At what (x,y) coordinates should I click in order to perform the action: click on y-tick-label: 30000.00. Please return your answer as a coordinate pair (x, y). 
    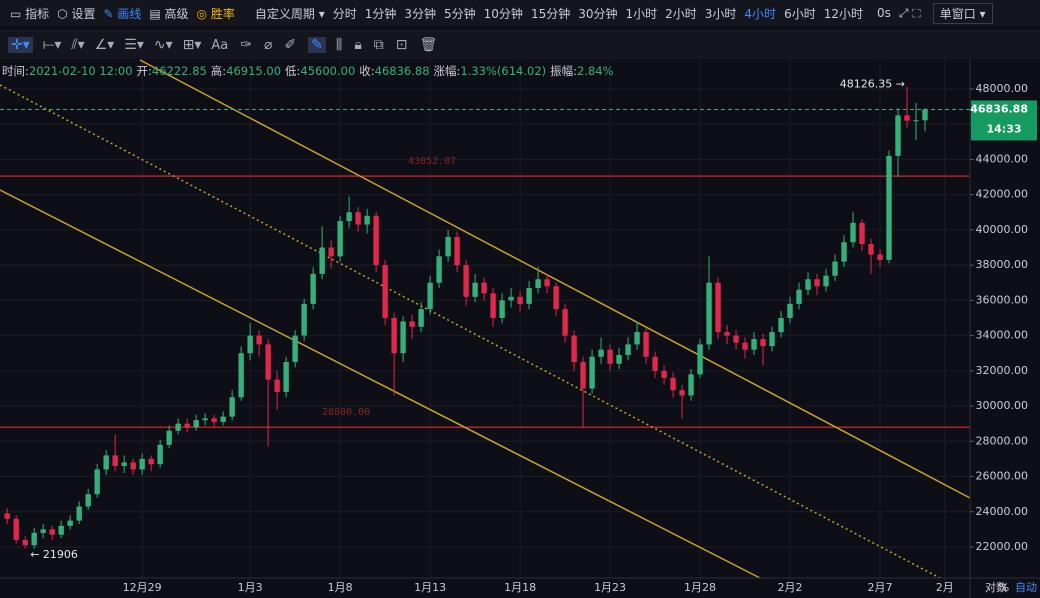
    Looking at the image, I should click on (1002, 405).